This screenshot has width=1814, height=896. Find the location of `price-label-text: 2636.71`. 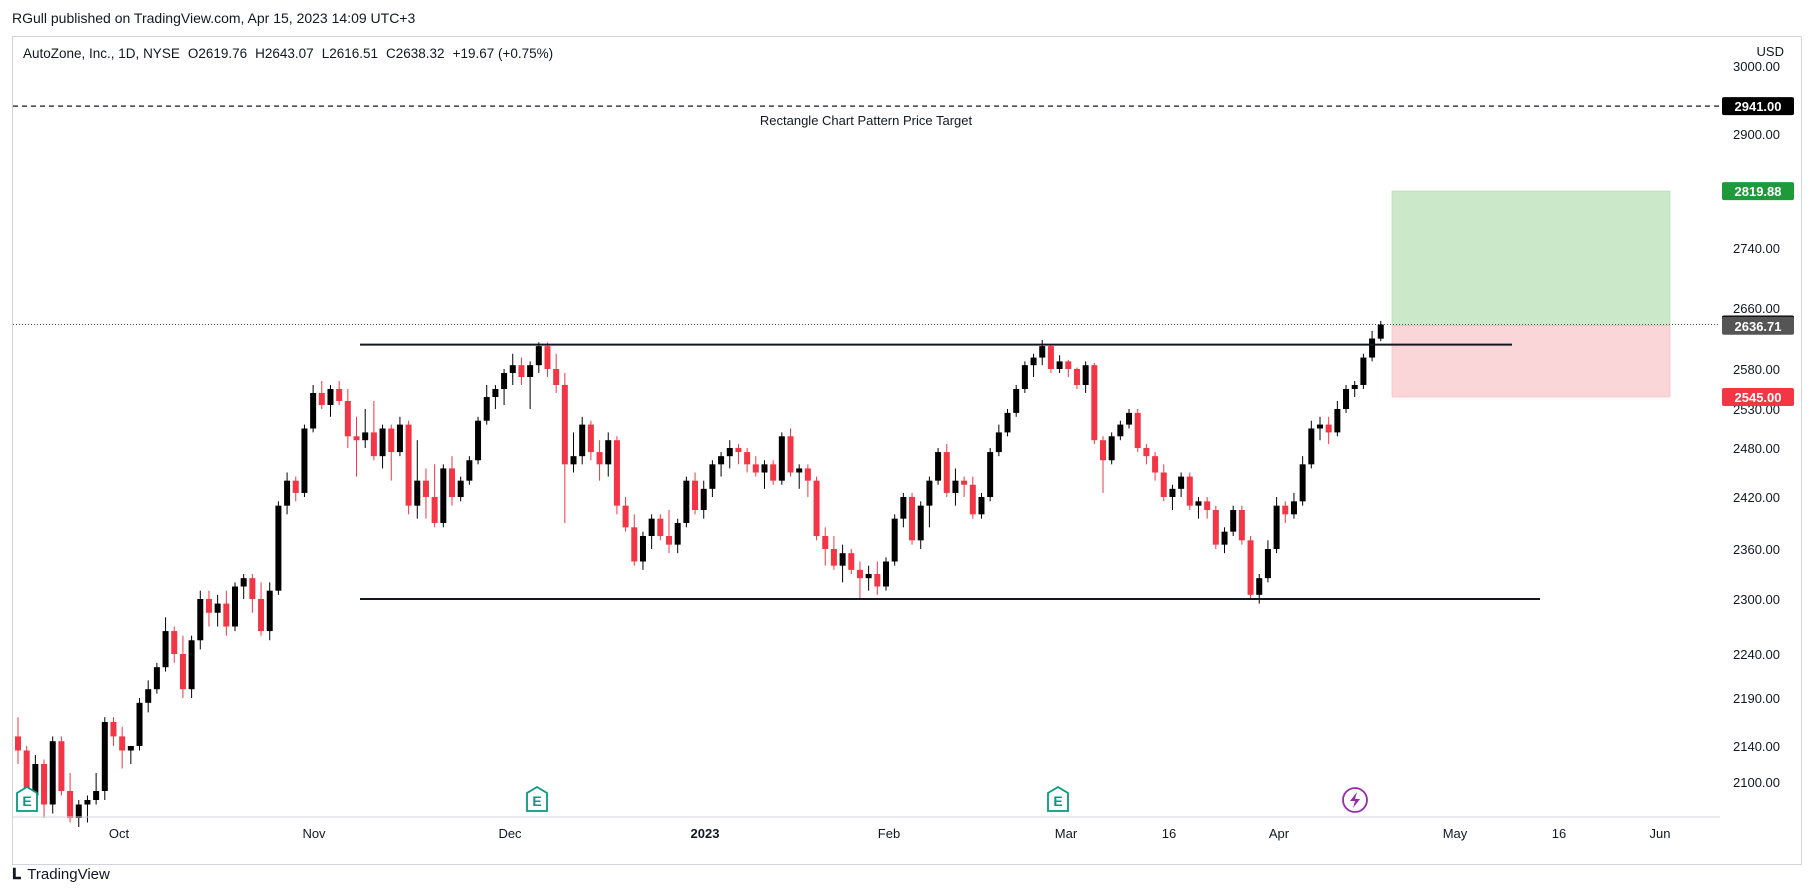

price-label-text: 2636.71 is located at coordinates (1758, 326).